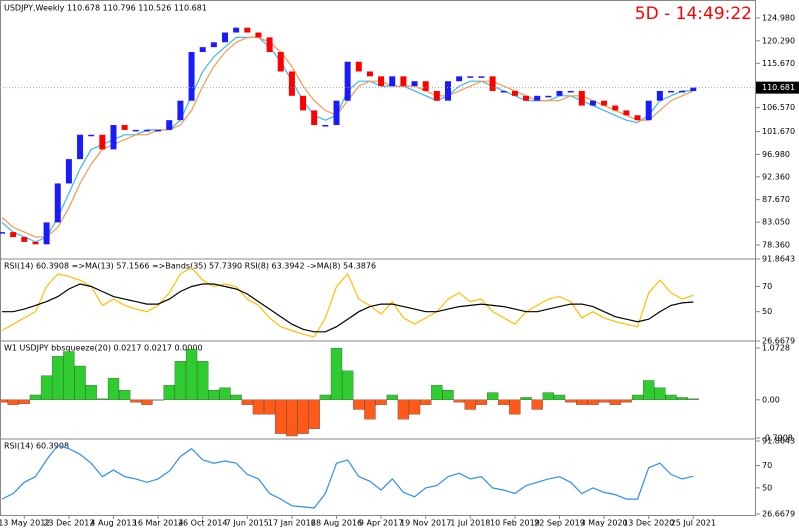  What do you see at coordinates (604, 523) in the screenshot?
I see `x-tick-label: 3 May 2020` at bounding box center [604, 523].